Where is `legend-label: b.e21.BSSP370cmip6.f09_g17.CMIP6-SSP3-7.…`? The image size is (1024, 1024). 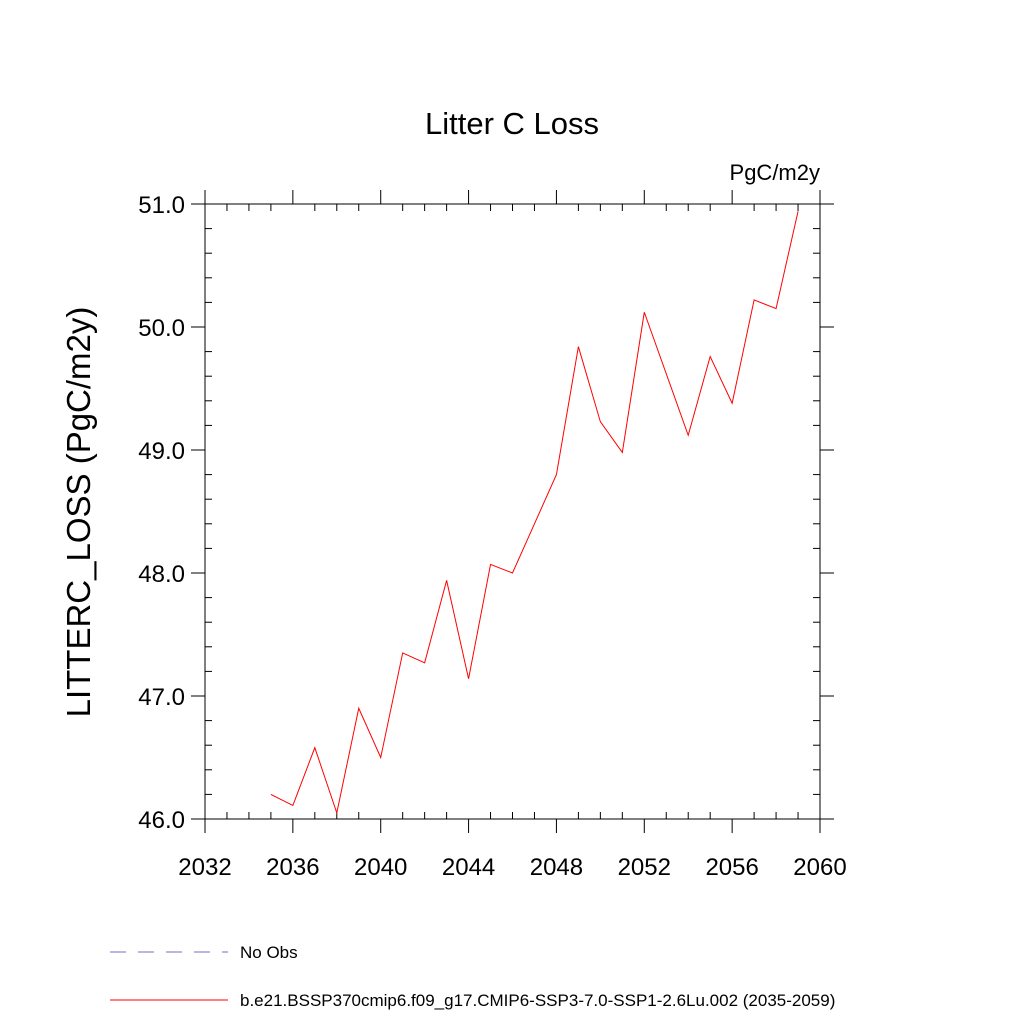 legend-label: b.e21.BSSP370cmip6.f09_g17.CMIP6-SSP3-7.… is located at coordinates (537, 1000).